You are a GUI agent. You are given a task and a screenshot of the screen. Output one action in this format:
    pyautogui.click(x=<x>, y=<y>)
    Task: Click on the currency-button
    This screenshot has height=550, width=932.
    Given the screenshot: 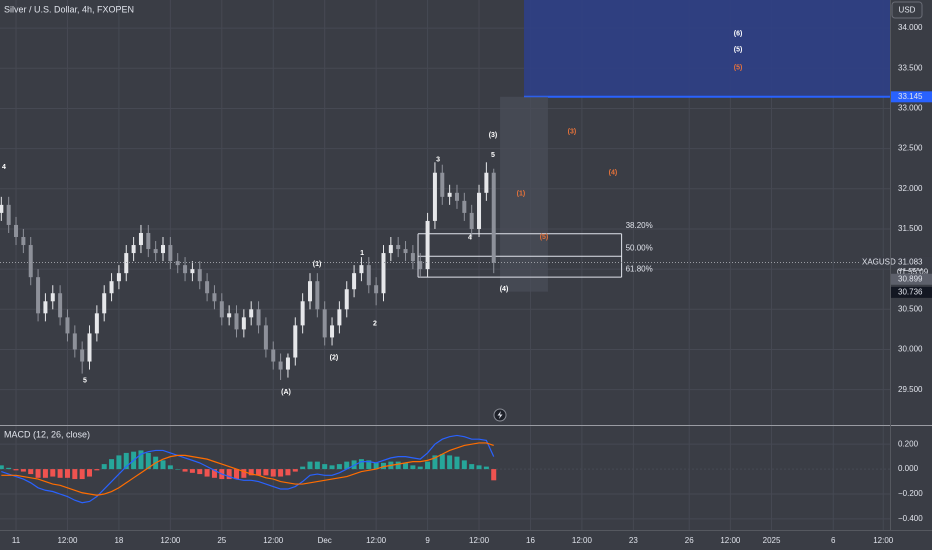 What is the action you would take?
    pyautogui.click(x=907, y=10)
    